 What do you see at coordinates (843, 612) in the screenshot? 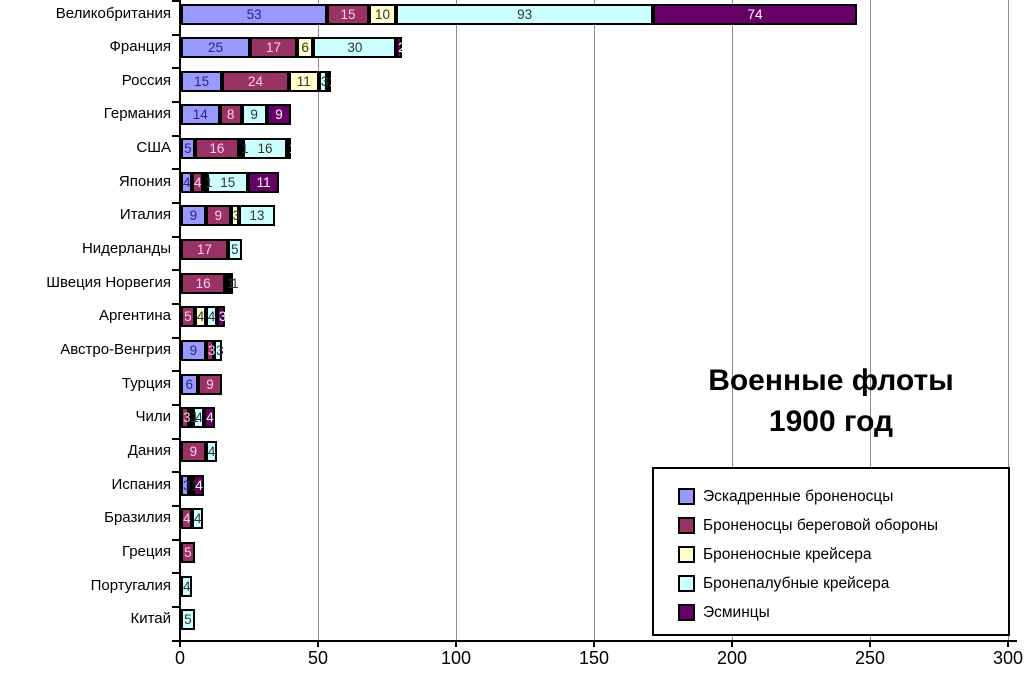
I see `legend-item: Эсминцы` at bounding box center [843, 612].